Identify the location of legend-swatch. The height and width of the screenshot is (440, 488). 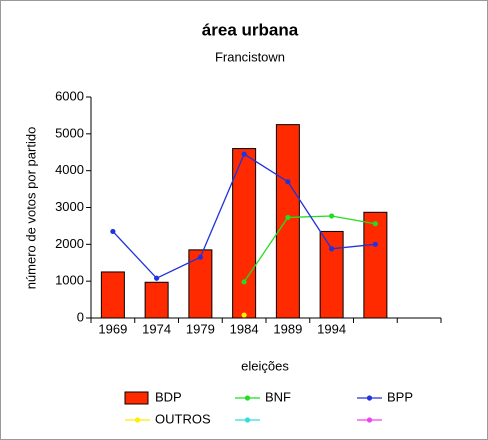
(136, 398).